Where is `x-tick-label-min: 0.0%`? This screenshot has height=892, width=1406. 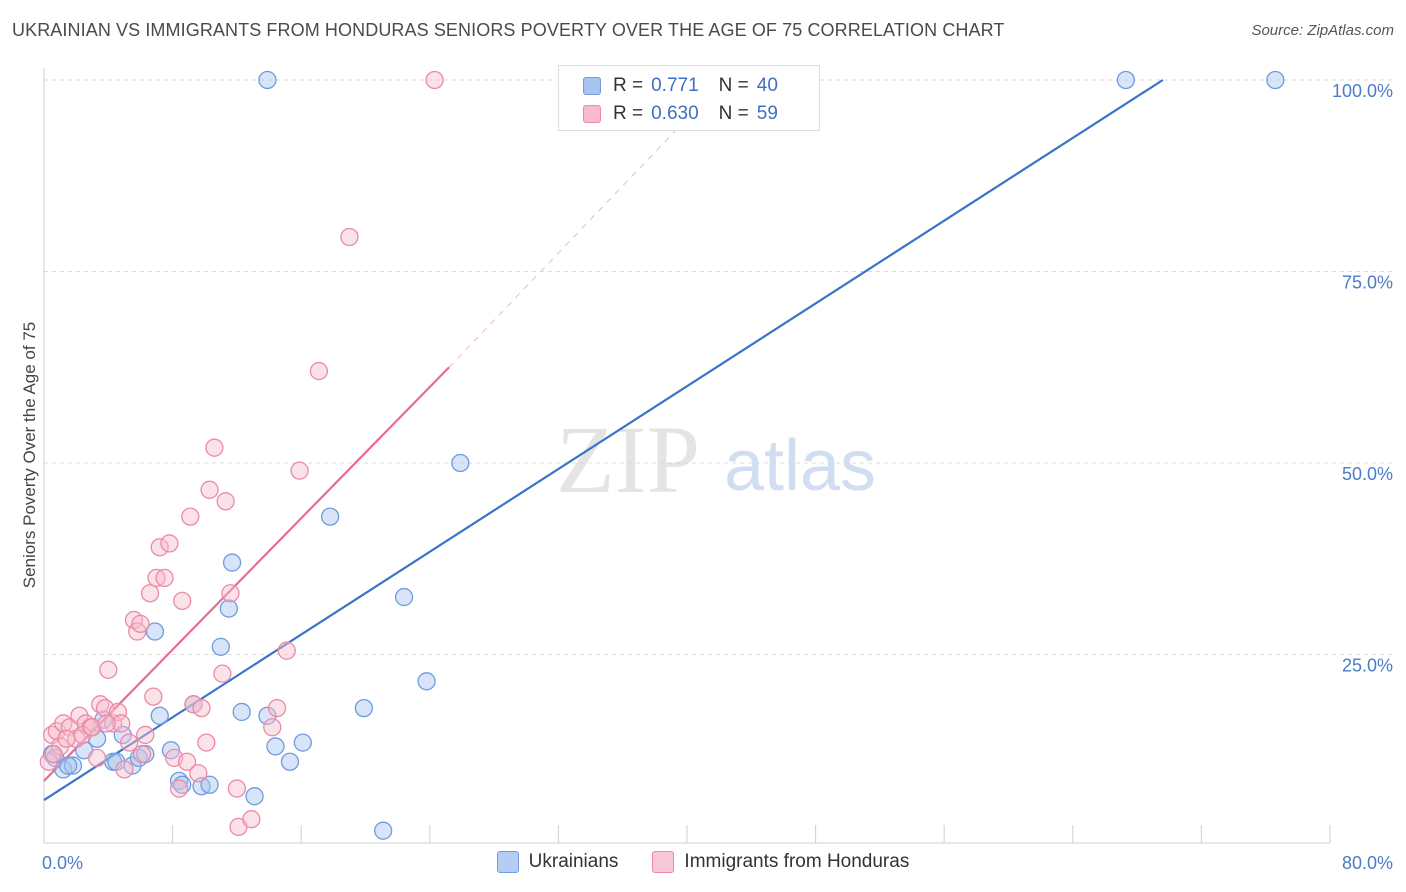 x-tick-label-min: 0.0% is located at coordinates (62, 863).